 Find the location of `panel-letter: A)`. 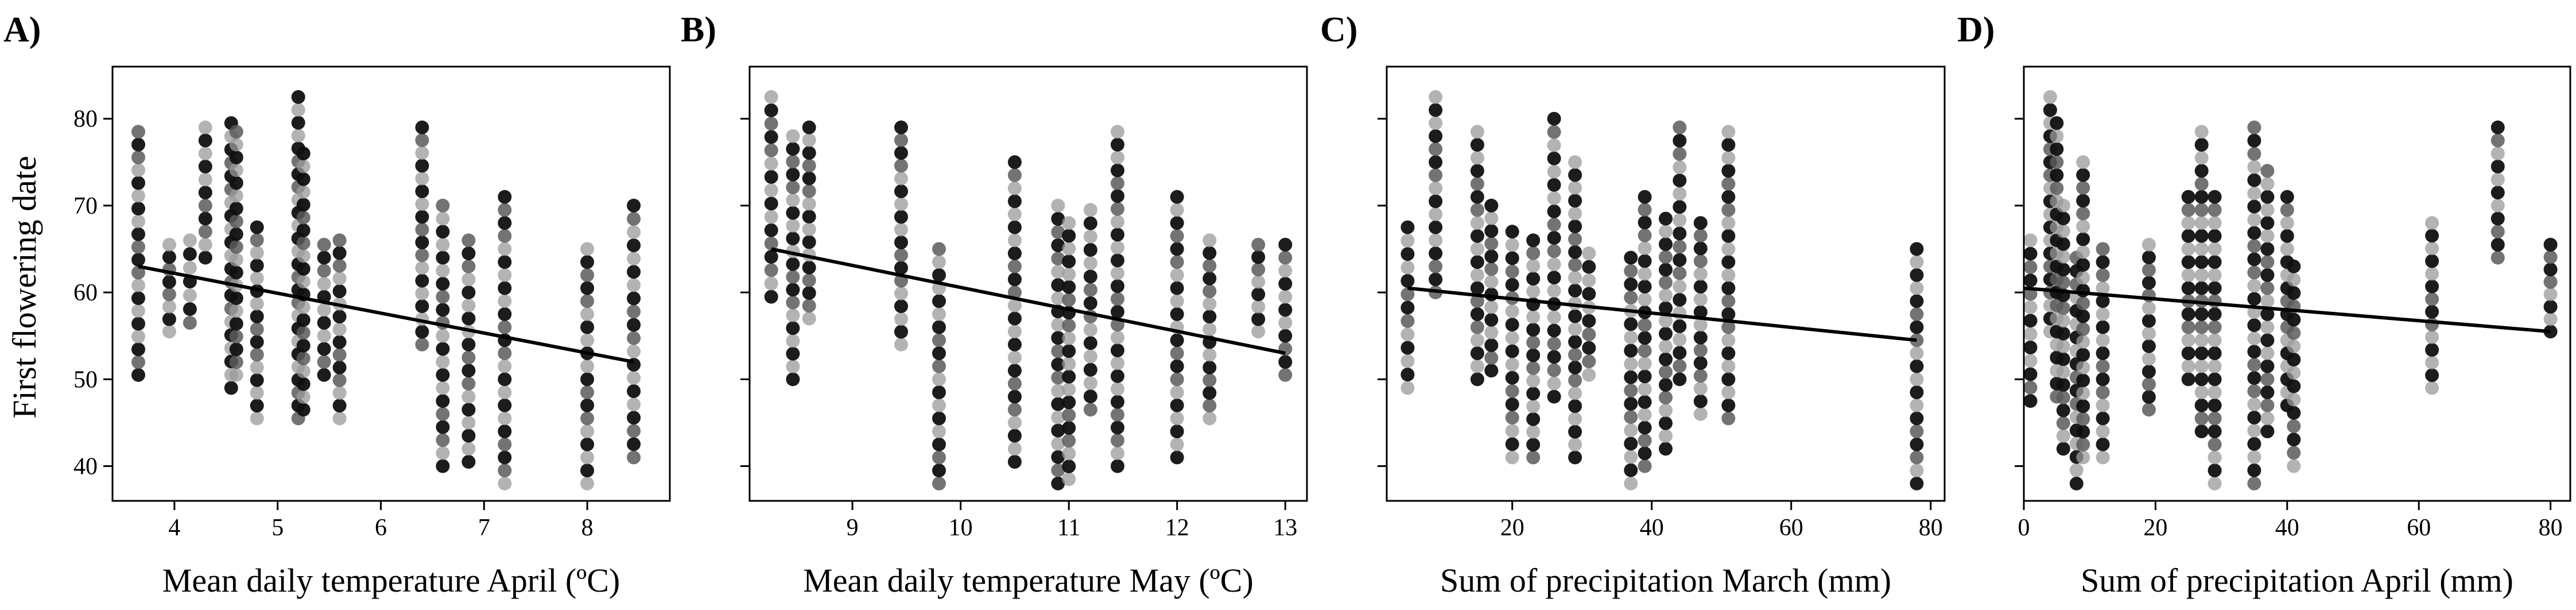

panel-letter: A) is located at coordinates (22, 29).